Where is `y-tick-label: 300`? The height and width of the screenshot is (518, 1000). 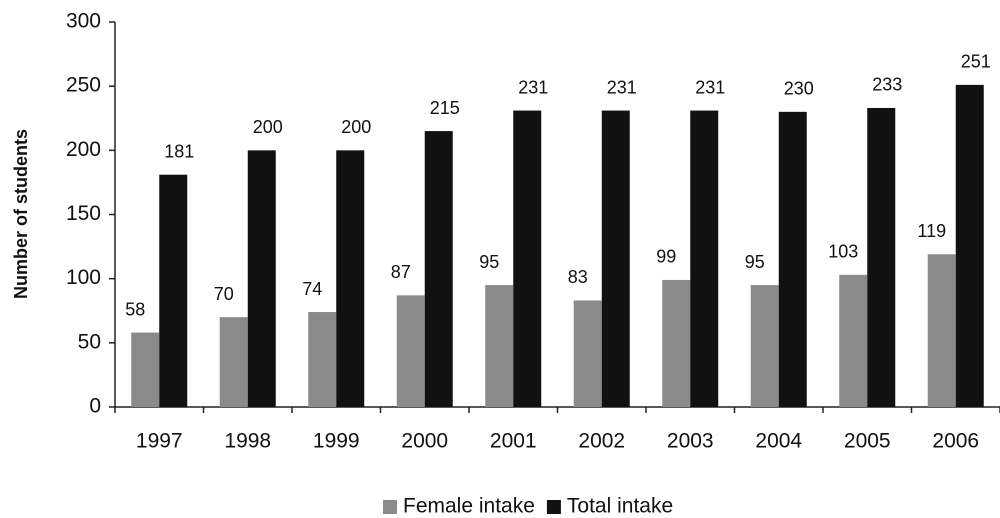 y-tick-label: 300 is located at coordinates (83, 21).